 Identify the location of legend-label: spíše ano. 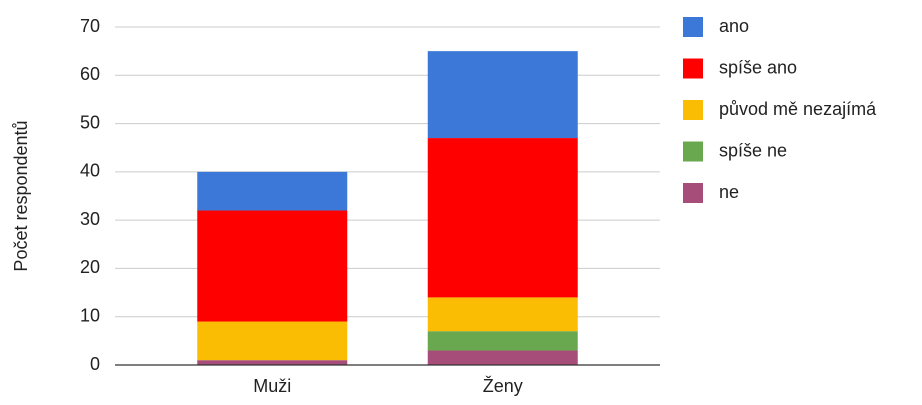
(758, 67).